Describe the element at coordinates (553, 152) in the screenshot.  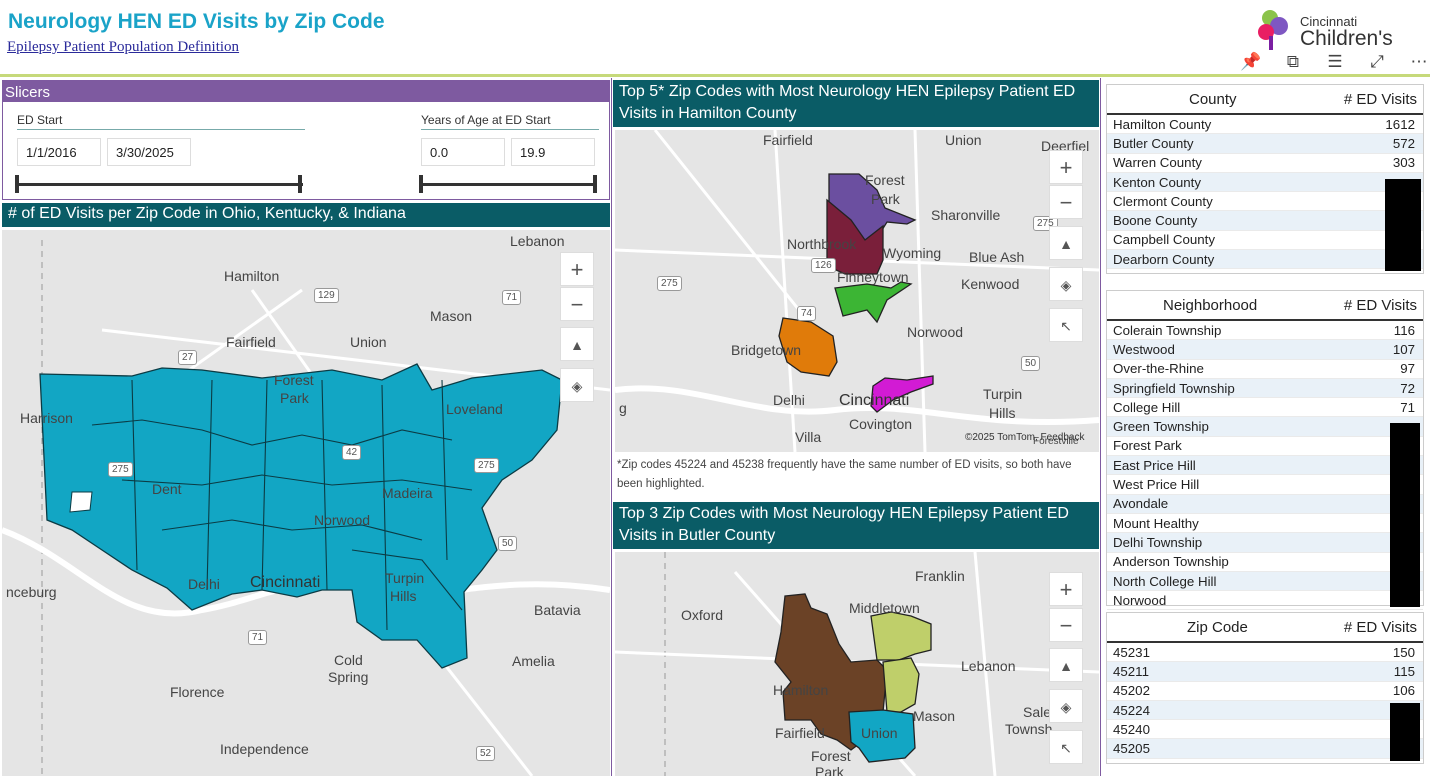
I see `age-to-input: 19.9` at that location.